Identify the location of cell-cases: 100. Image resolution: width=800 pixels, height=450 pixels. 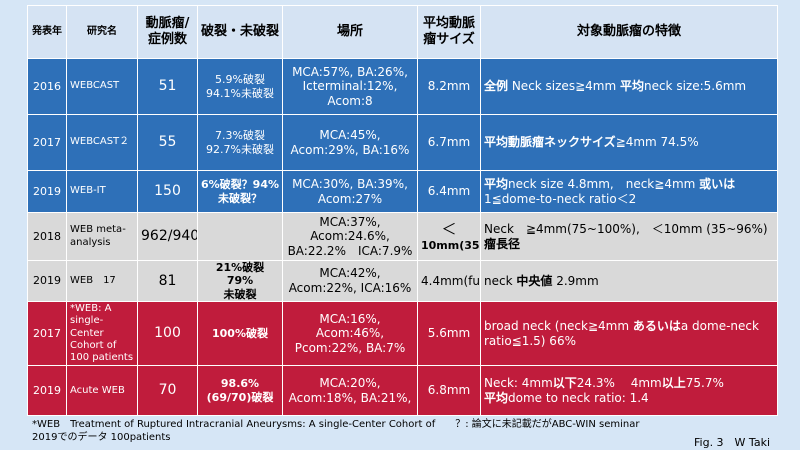
(167, 334).